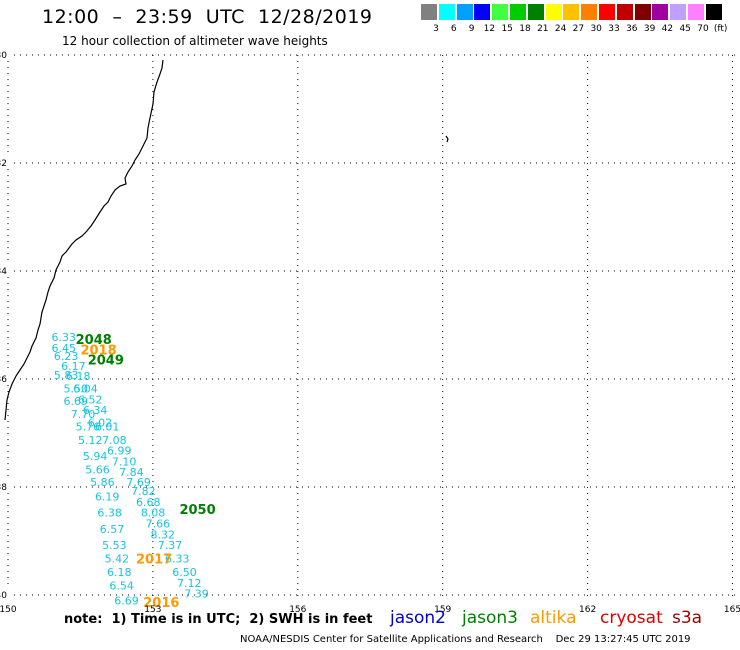 The height and width of the screenshot is (650, 740). Describe the element at coordinates (3, 596) in the screenshot. I see `lat-label: -40` at that location.